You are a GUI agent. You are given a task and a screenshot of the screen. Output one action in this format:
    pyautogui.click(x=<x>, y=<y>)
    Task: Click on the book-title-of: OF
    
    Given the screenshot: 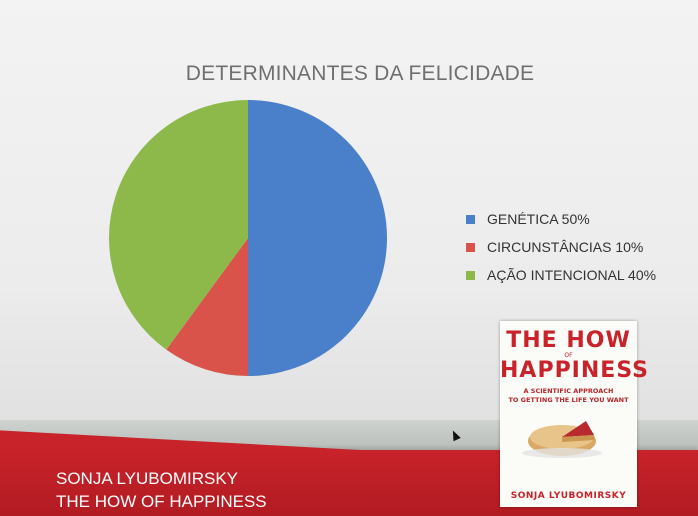 What is the action you would take?
    pyautogui.click(x=568, y=355)
    